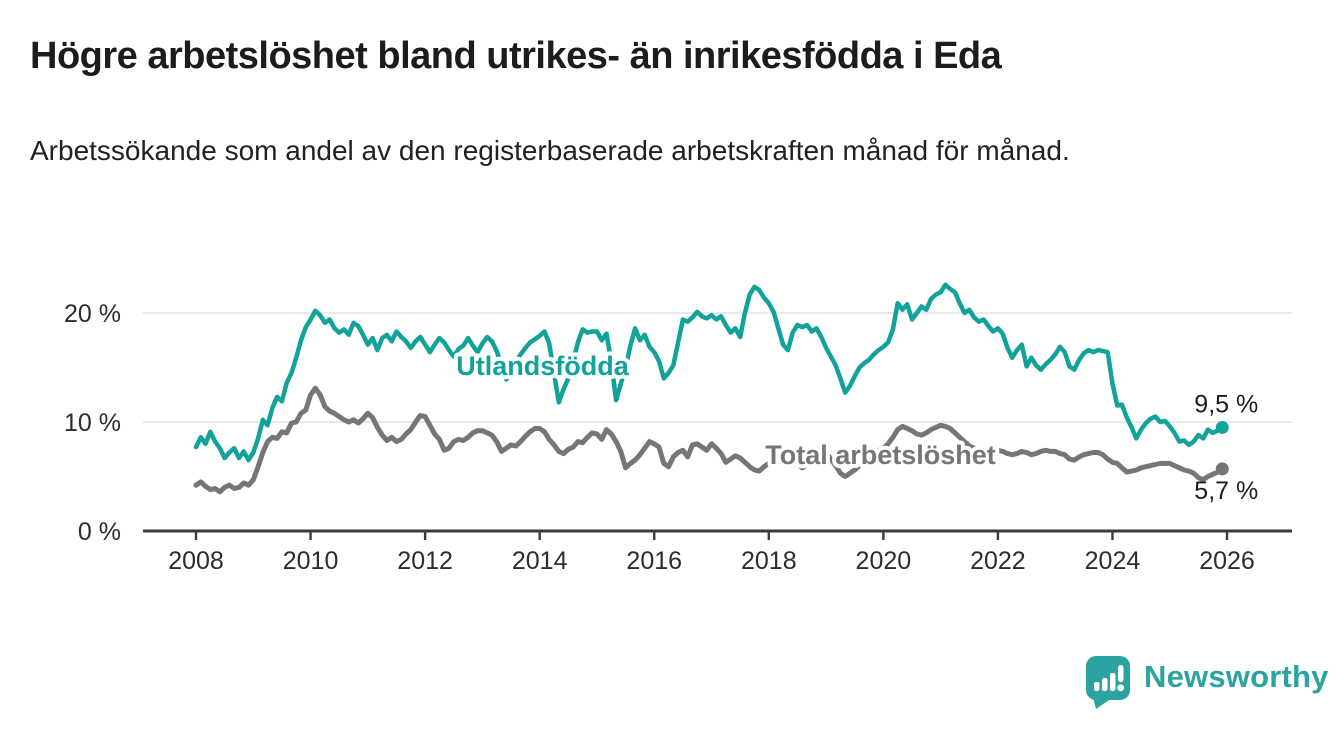 The width and height of the screenshot is (1340, 734). What do you see at coordinates (998, 561) in the screenshot?
I see `x-tick-label: 2022` at bounding box center [998, 561].